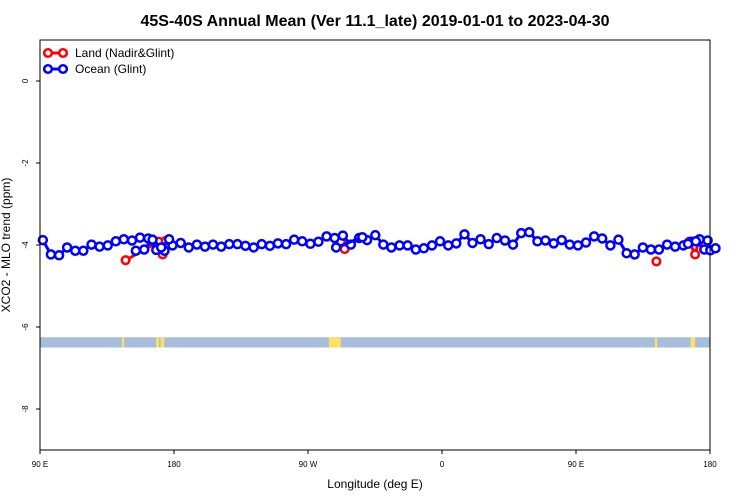  I want to click on y-tick-label: 0, so click(25, 80).